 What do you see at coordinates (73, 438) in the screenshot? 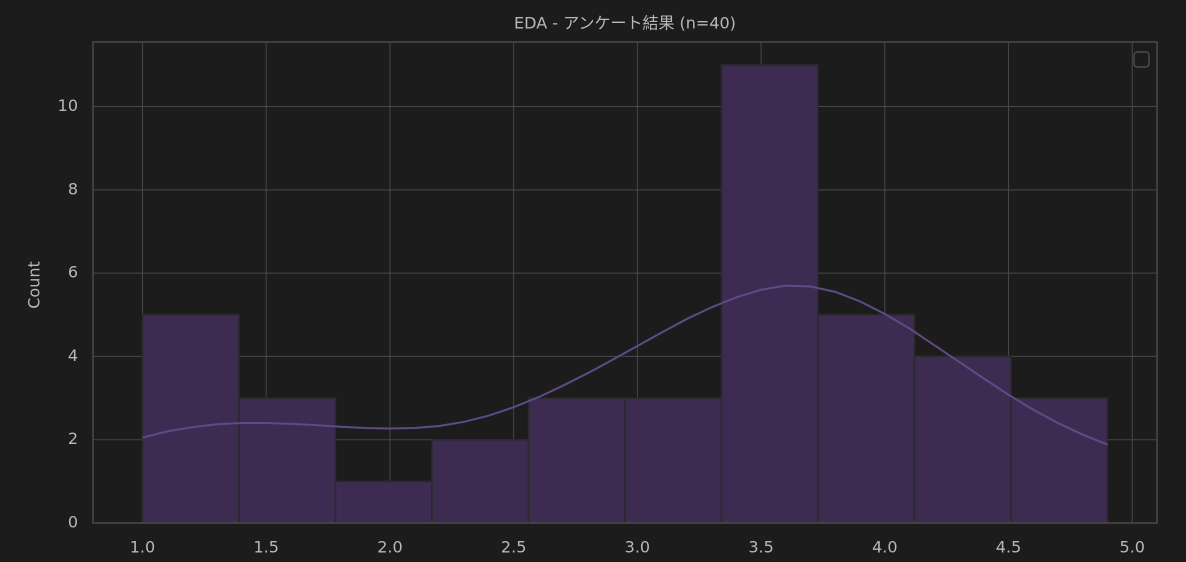
I see `y-tick-label: 2` at bounding box center [73, 438].